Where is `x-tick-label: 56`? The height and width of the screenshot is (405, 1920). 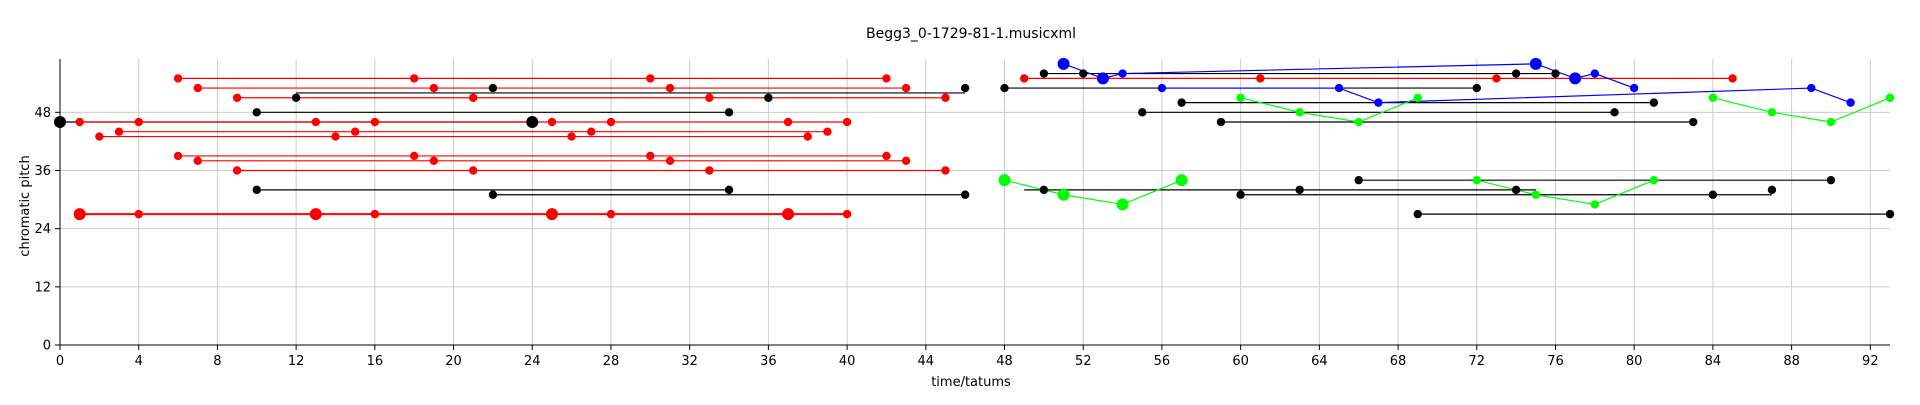
x-tick-label: 56 is located at coordinates (1162, 361).